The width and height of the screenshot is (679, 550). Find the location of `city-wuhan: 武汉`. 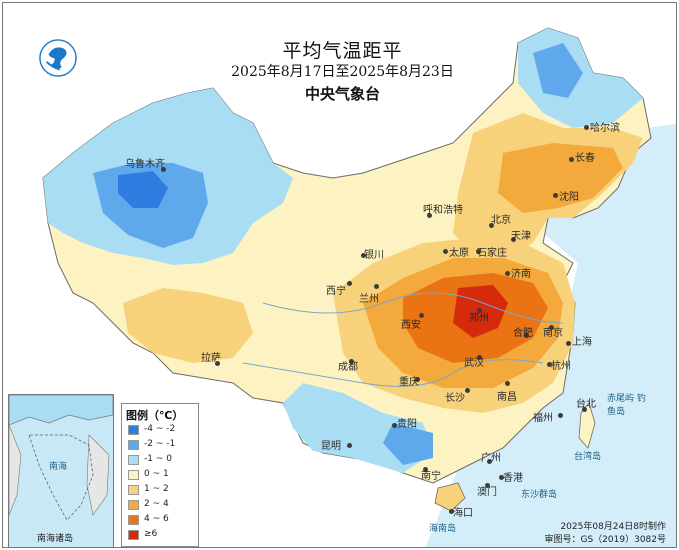

city-wuhan: 武汉 is located at coordinates (474, 363).